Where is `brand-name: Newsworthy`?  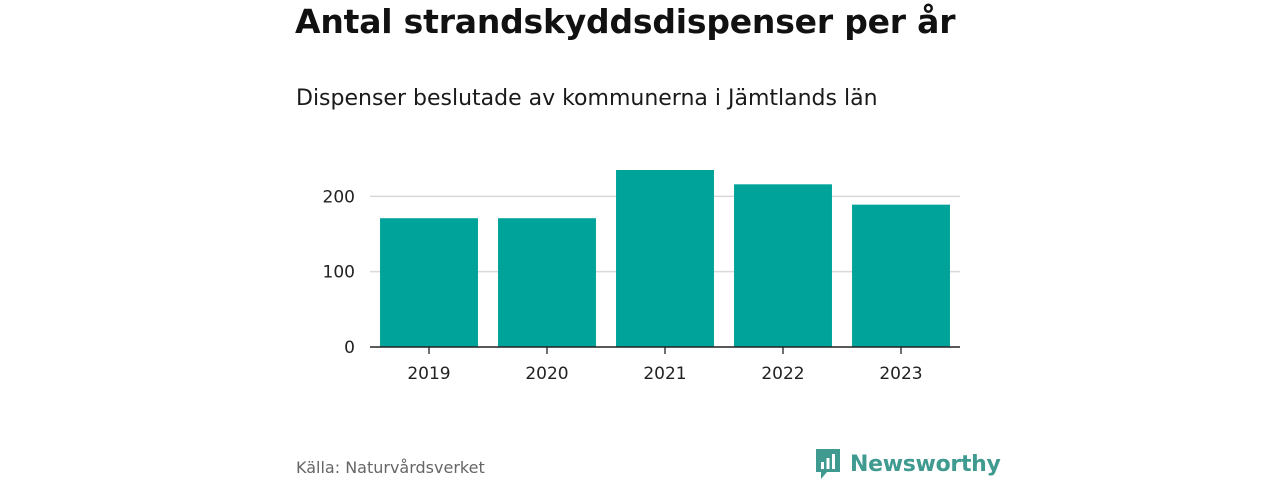
brand-name: Newsworthy is located at coordinates (925, 464).